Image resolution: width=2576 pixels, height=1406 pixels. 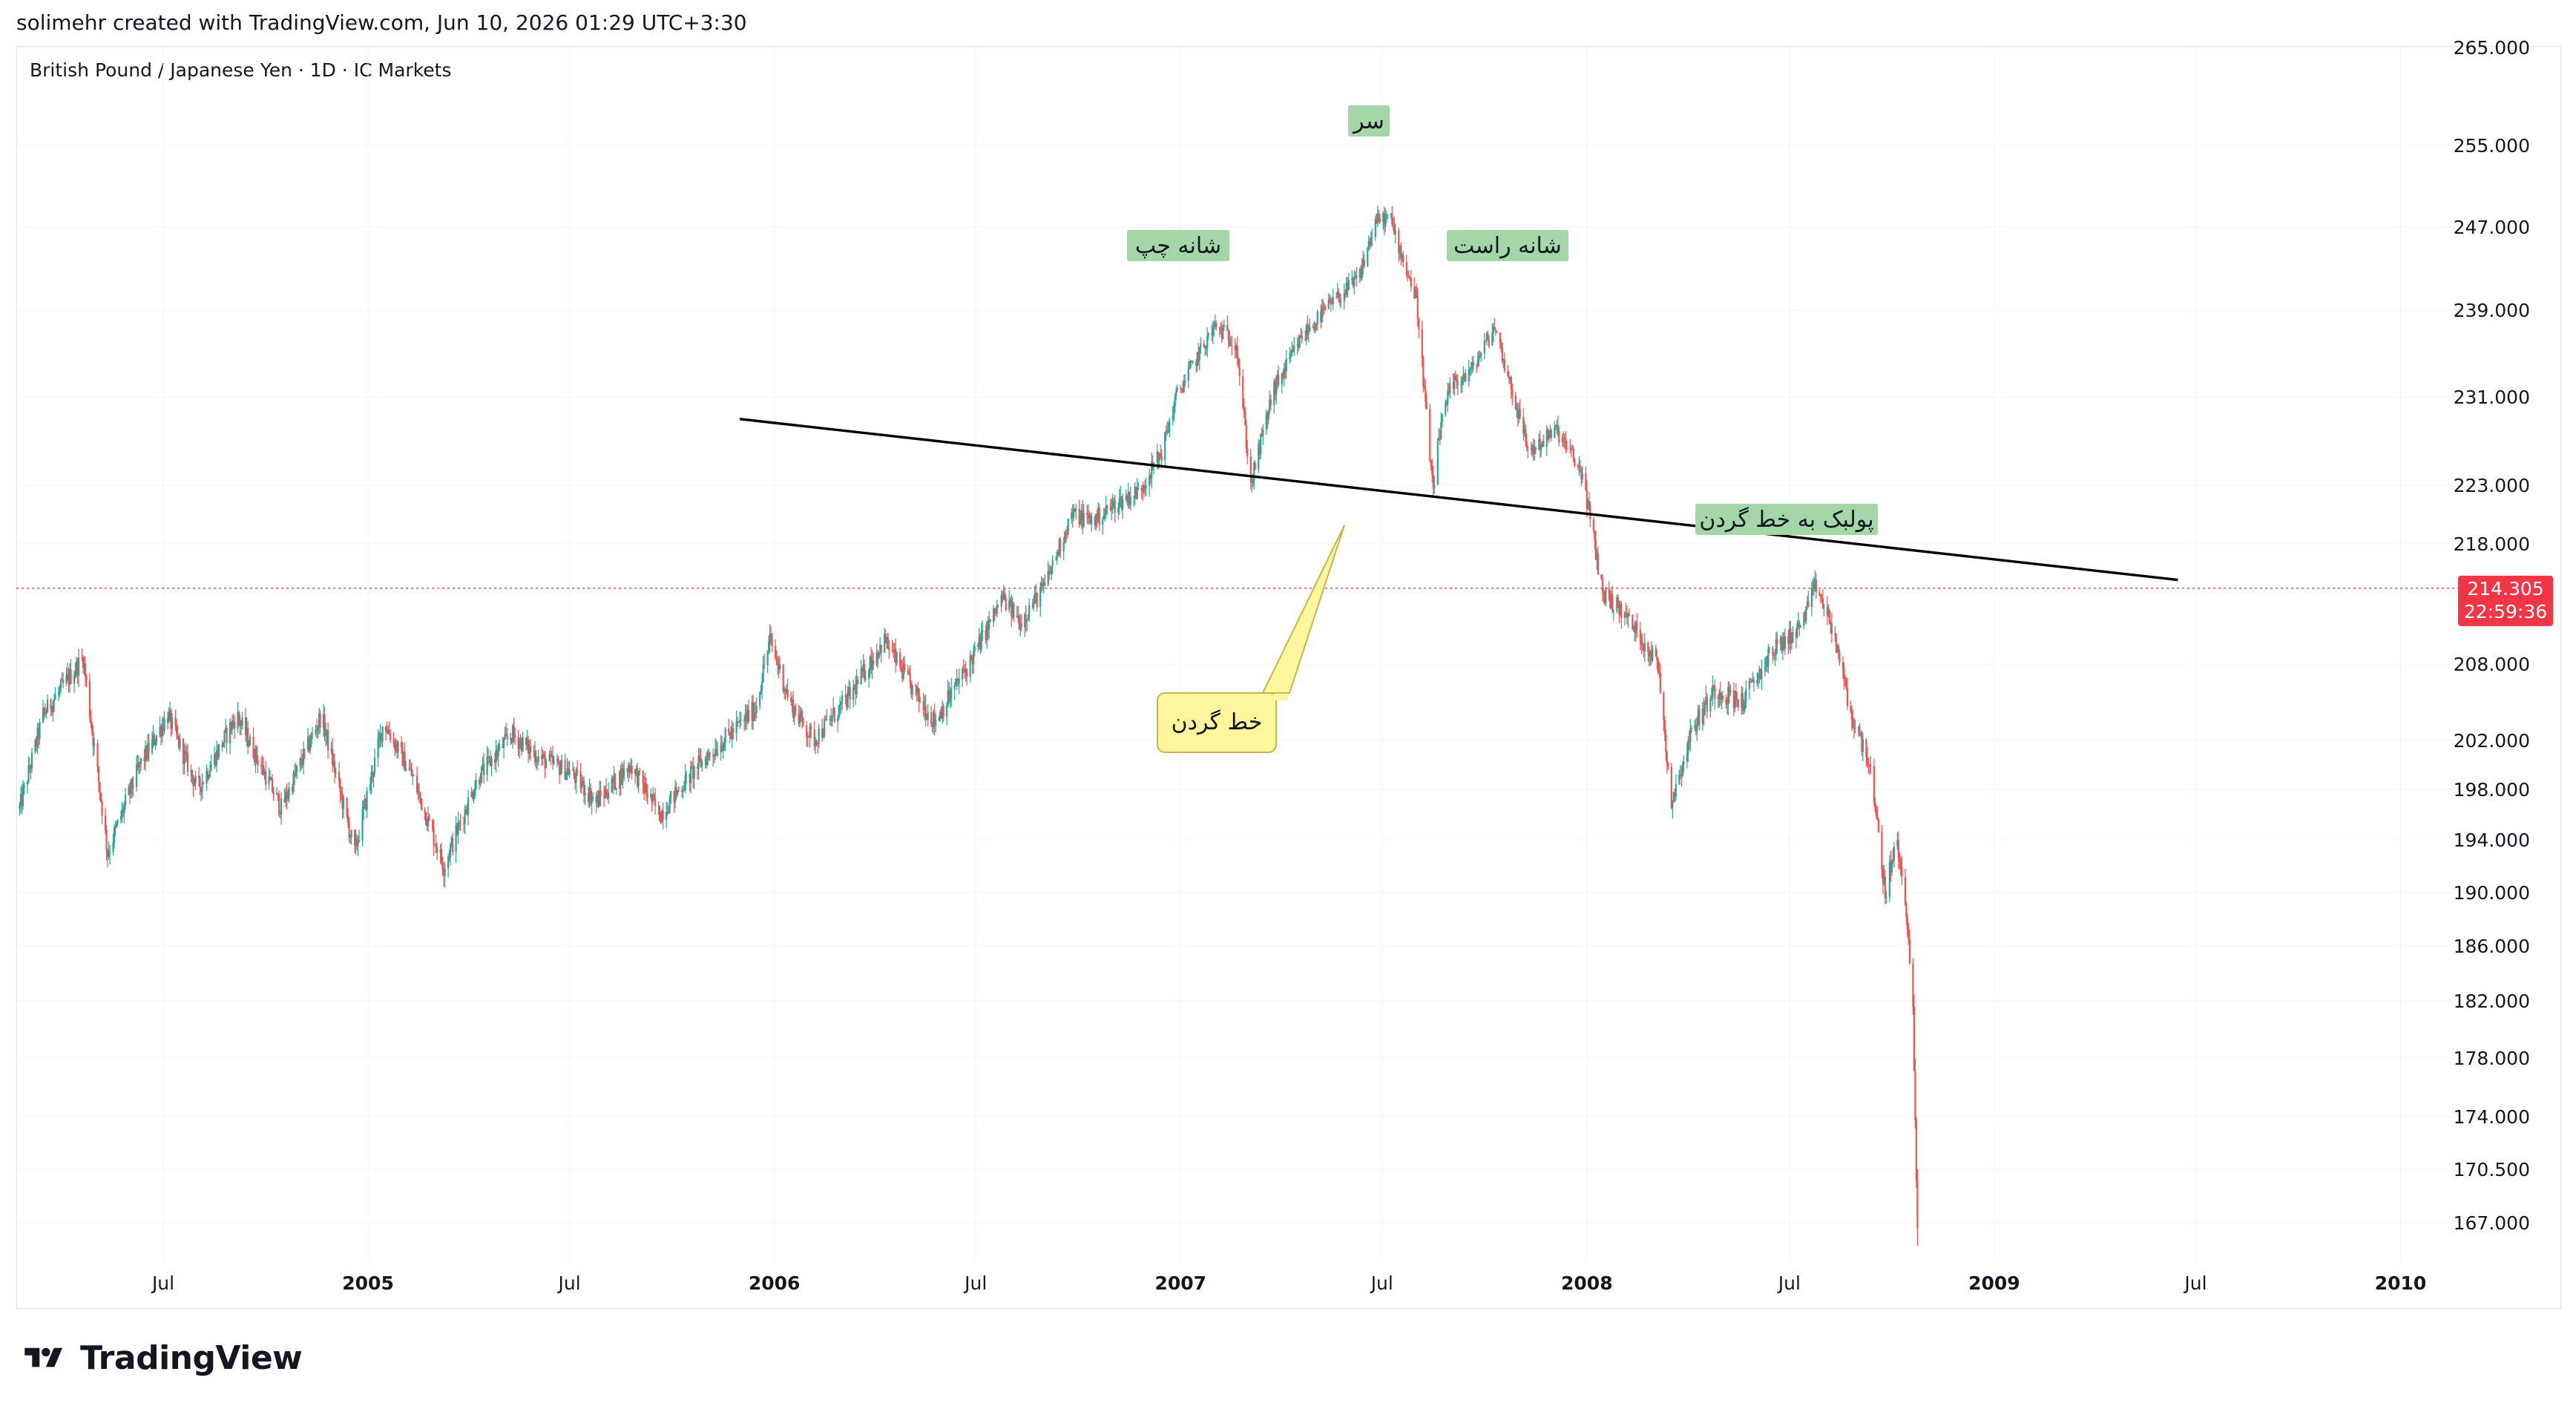 What do you see at coordinates (1369, 121) in the screenshot?
I see `label-head: سر` at bounding box center [1369, 121].